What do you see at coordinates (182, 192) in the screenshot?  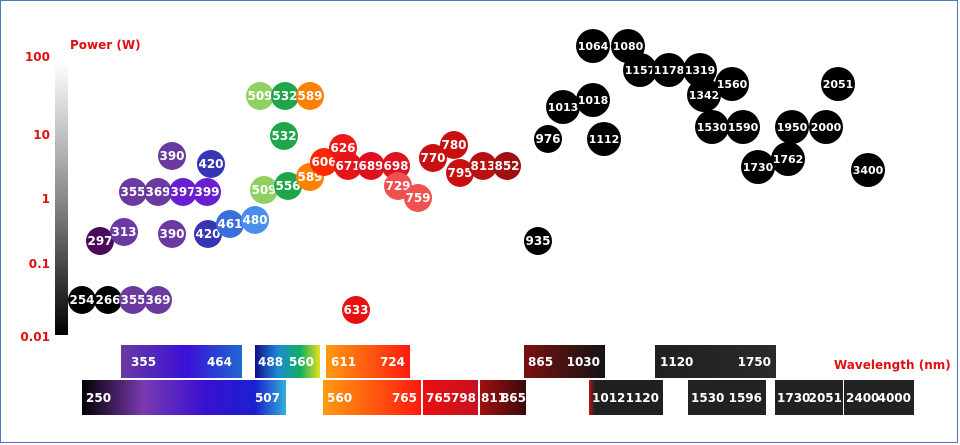 I see `data-point-label: 397` at bounding box center [182, 192].